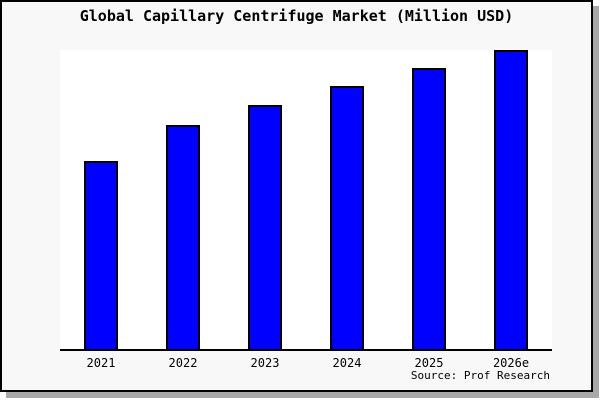 Image resolution: width=600 pixels, height=400 pixels. Describe the element at coordinates (265, 363) in the screenshot. I see `x-tick-label-2023: 2023` at that location.